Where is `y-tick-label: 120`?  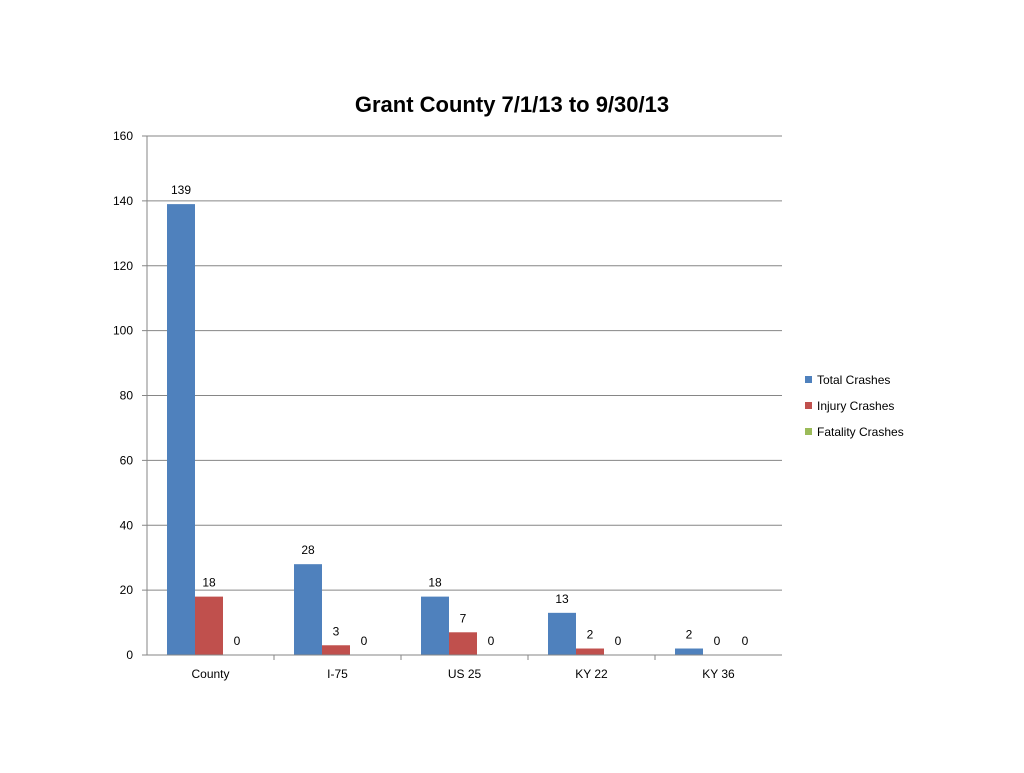 y-tick-label: 120 is located at coordinates (123, 266).